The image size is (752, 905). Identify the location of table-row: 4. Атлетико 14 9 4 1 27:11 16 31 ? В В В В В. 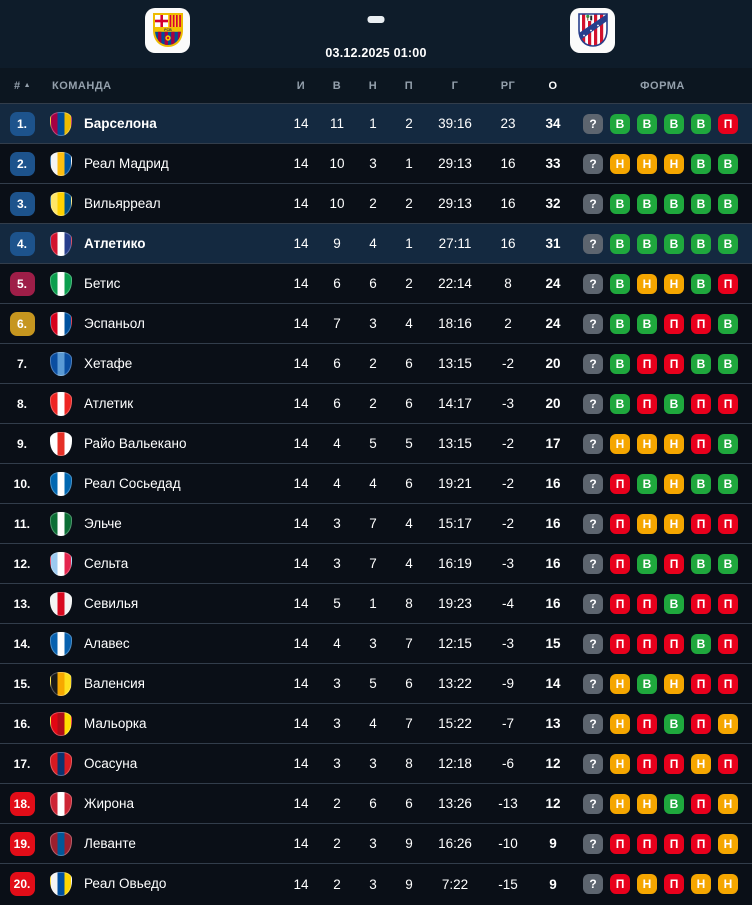
(376, 244).